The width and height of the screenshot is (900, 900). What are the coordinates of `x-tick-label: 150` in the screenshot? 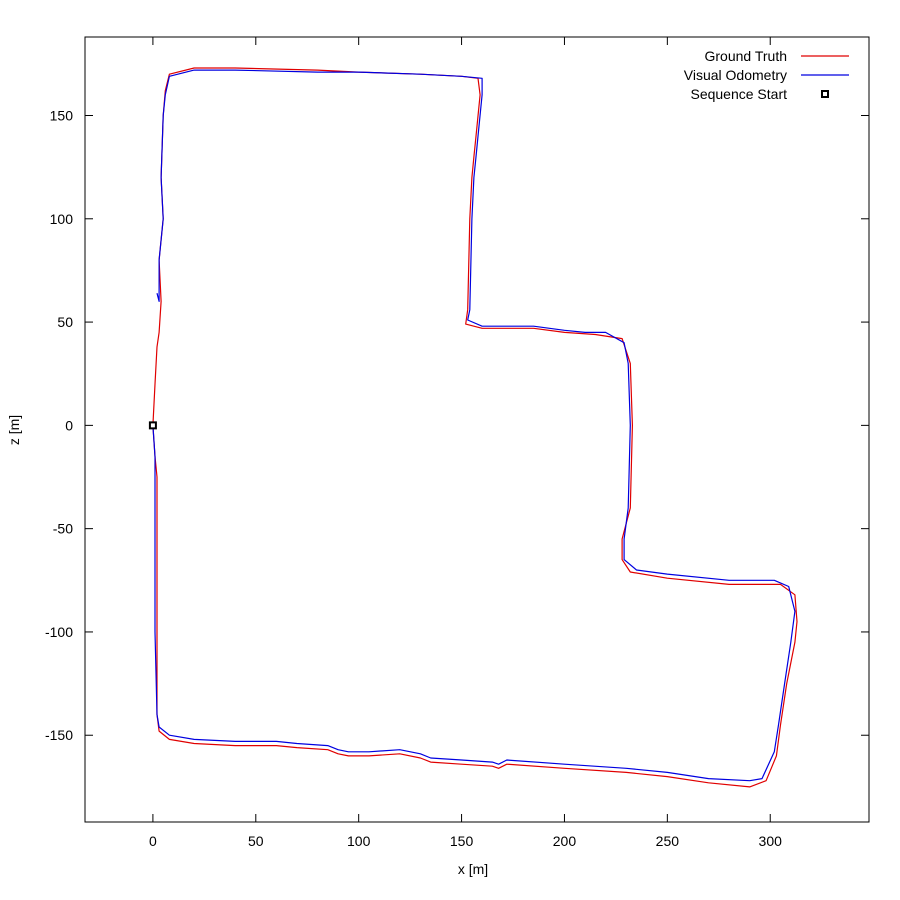 It's located at (462, 841).